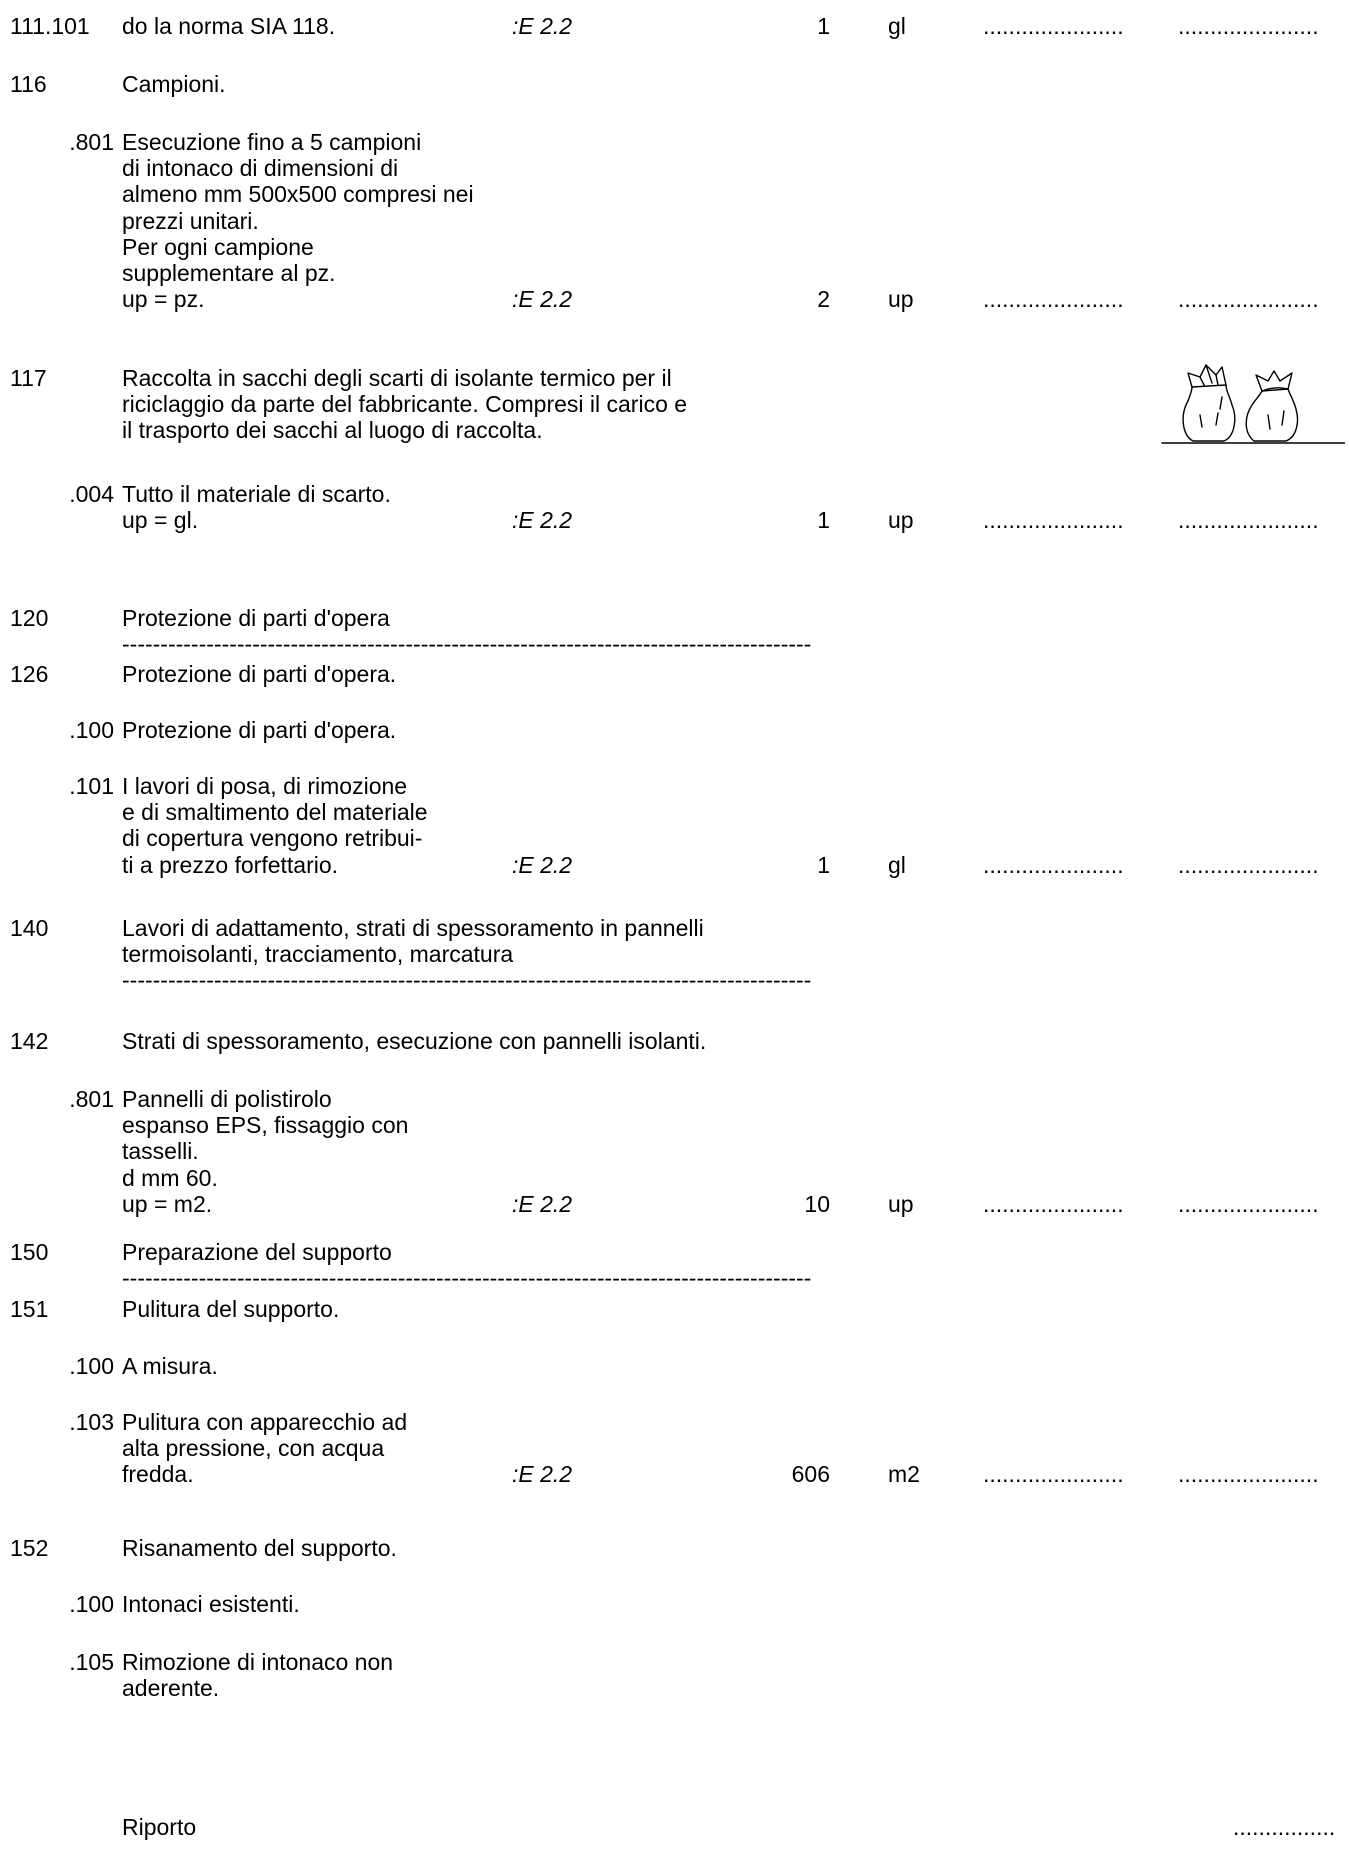  Describe the element at coordinates (29, 674) in the screenshot. I see `item-code: 126` at that location.